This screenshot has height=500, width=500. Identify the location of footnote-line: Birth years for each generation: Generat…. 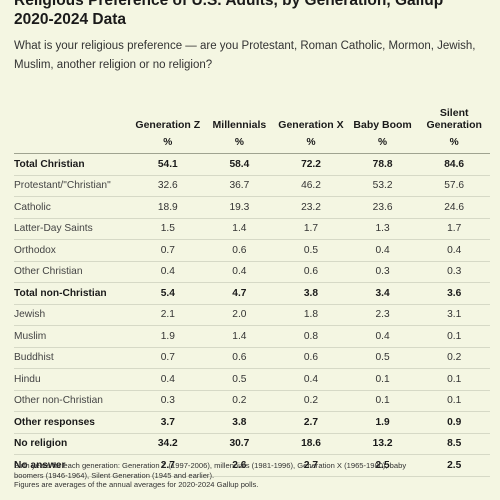
(210, 465).